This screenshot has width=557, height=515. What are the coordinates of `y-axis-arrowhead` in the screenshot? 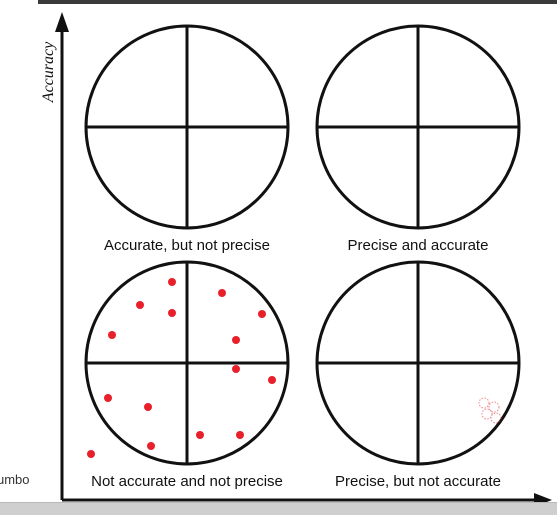 It's located at (62, 22).